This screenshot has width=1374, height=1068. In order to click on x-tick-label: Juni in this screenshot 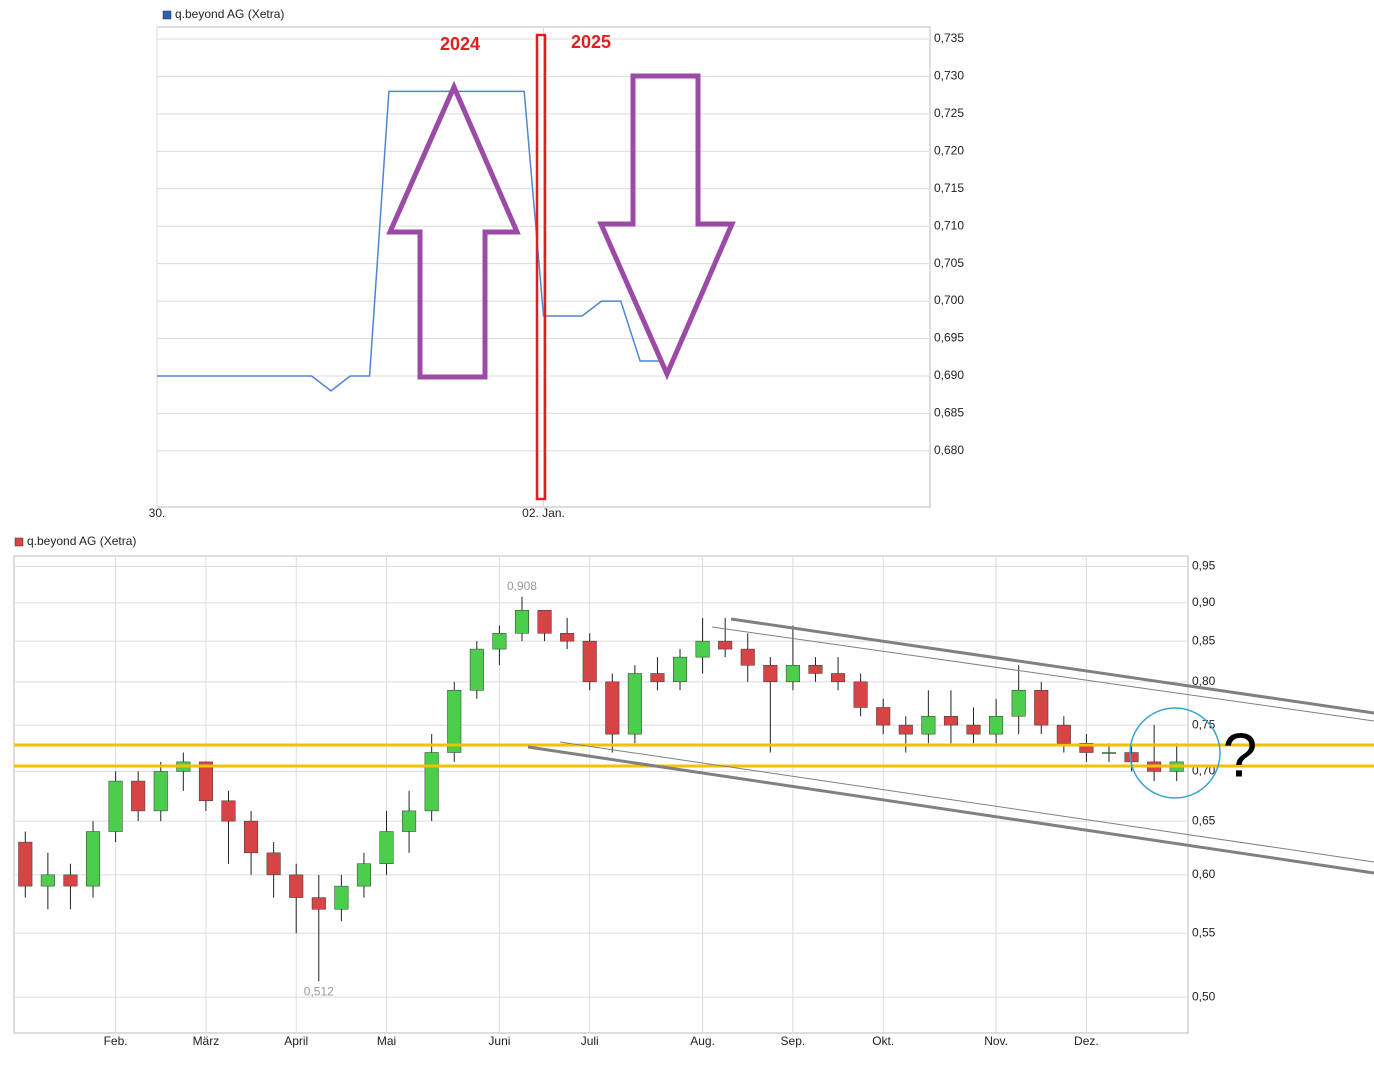, I will do `click(499, 1041)`.